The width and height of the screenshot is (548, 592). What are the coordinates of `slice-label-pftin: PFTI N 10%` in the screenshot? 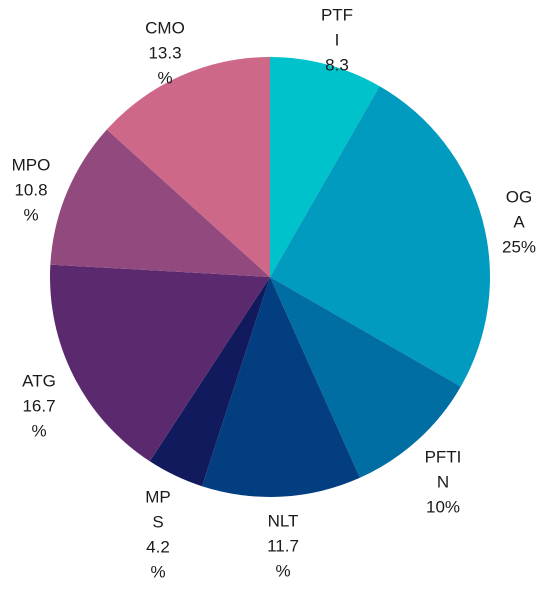 It's located at (443, 481).